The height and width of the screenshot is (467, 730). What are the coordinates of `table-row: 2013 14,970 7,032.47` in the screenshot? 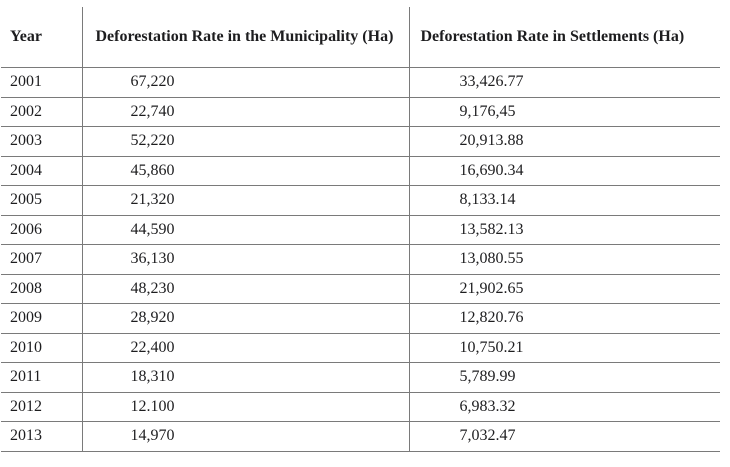 It's located at (360, 436).